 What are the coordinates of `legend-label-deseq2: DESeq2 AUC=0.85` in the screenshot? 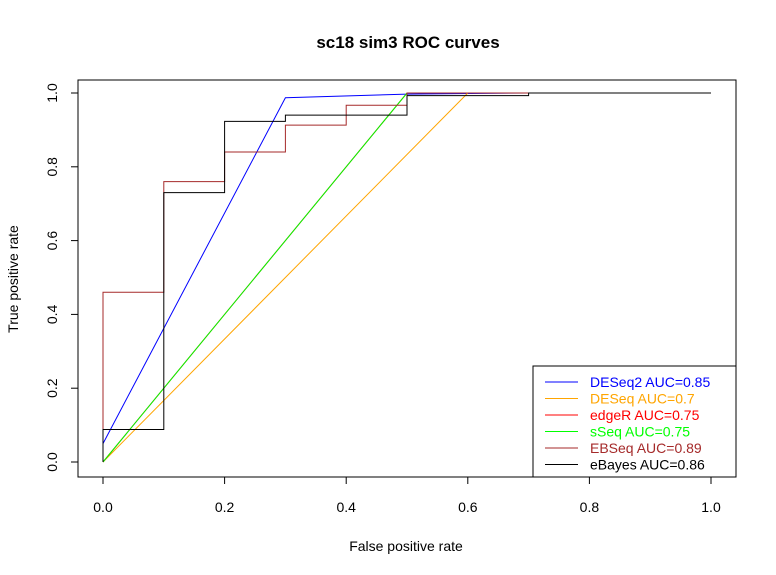 It's located at (650, 382).